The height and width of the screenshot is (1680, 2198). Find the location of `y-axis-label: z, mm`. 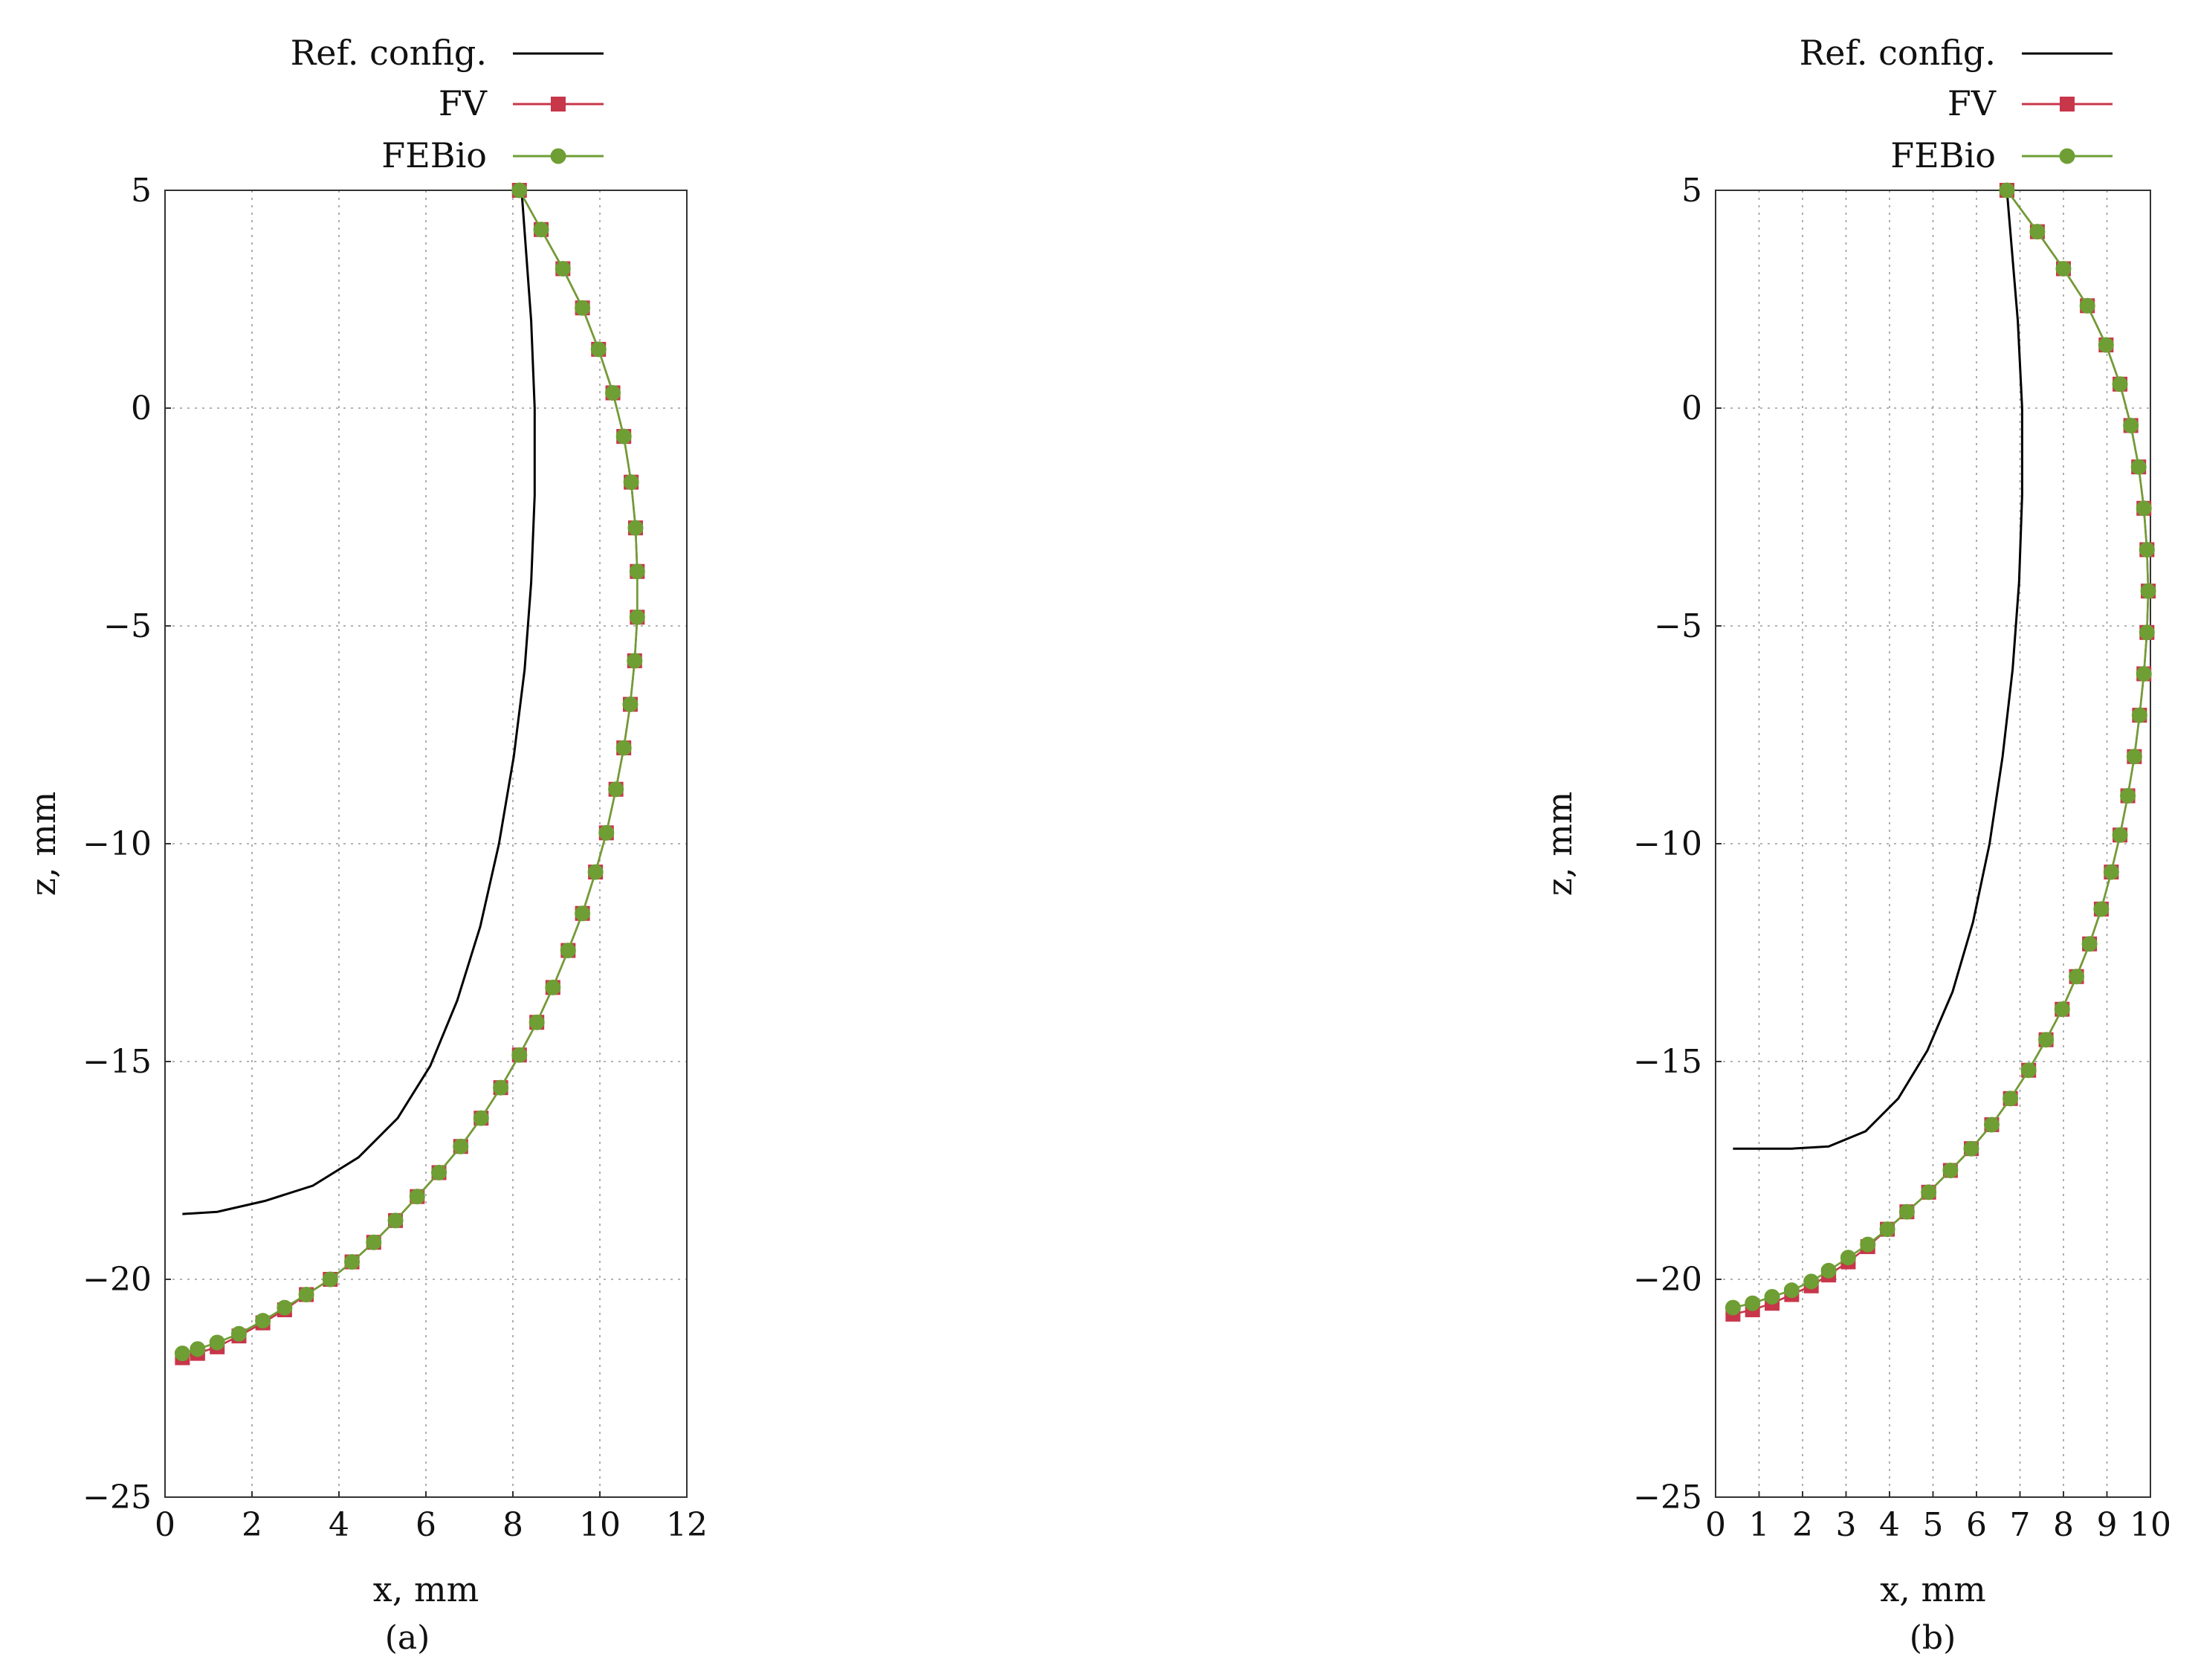

y-axis-label: z, mm is located at coordinates (1559, 844).